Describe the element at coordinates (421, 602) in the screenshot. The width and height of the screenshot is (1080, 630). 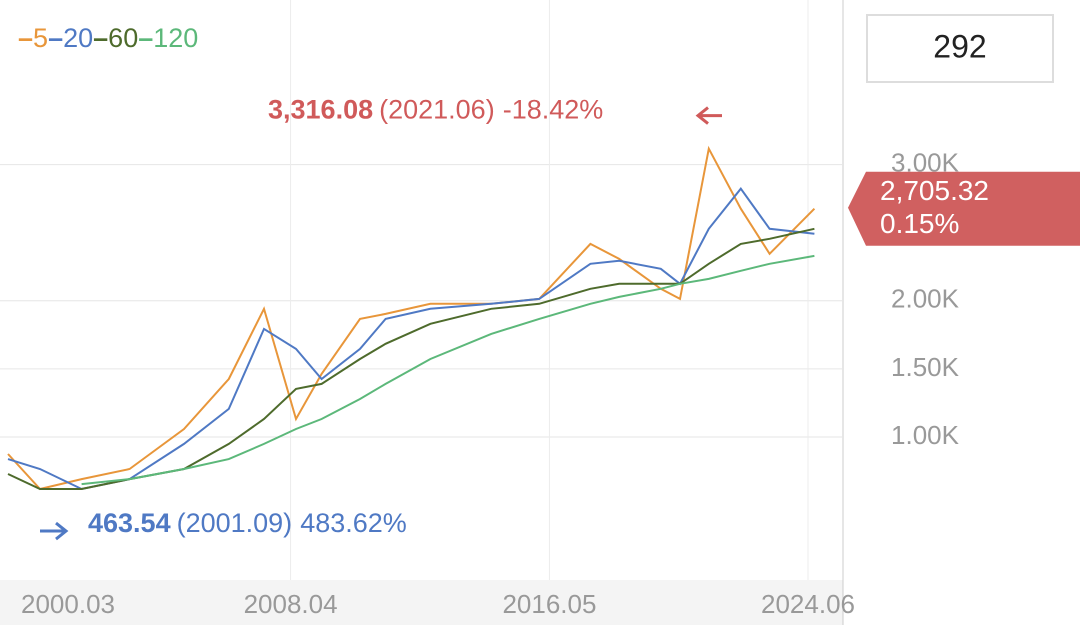
I see `x-axis-strip` at that location.